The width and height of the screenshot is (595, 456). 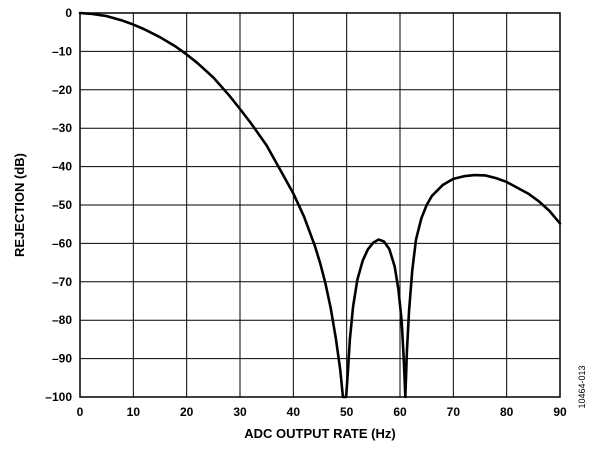 What do you see at coordinates (58, 397) in the screenshot?
I see `y-tick-label: –100` at bounding box center [58, 397].